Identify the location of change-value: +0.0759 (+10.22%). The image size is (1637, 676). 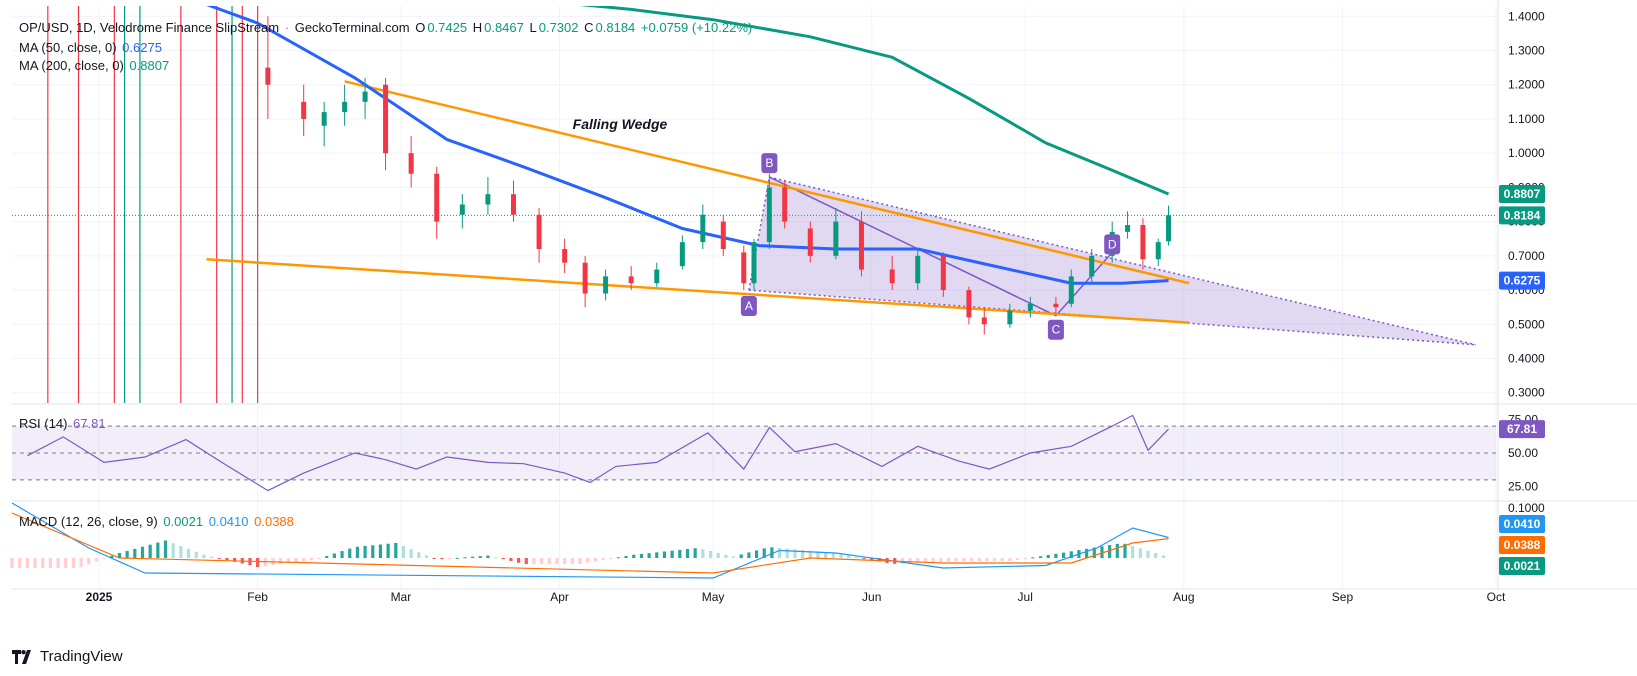
(696, 27).